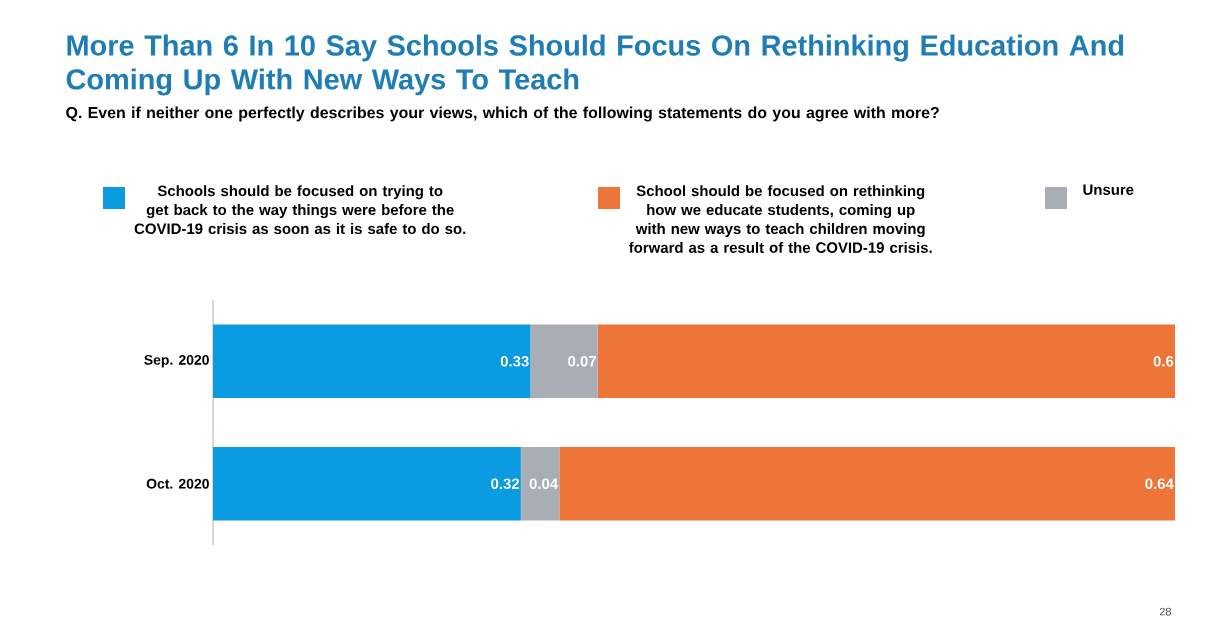  What do you see at coordinates (502, 114) in the screenshot?
I see `chart-subtitle: Q. Even if neither one perfectly describes your views, which of the following statements do you agree with more?` at bounding box center [502, 114].